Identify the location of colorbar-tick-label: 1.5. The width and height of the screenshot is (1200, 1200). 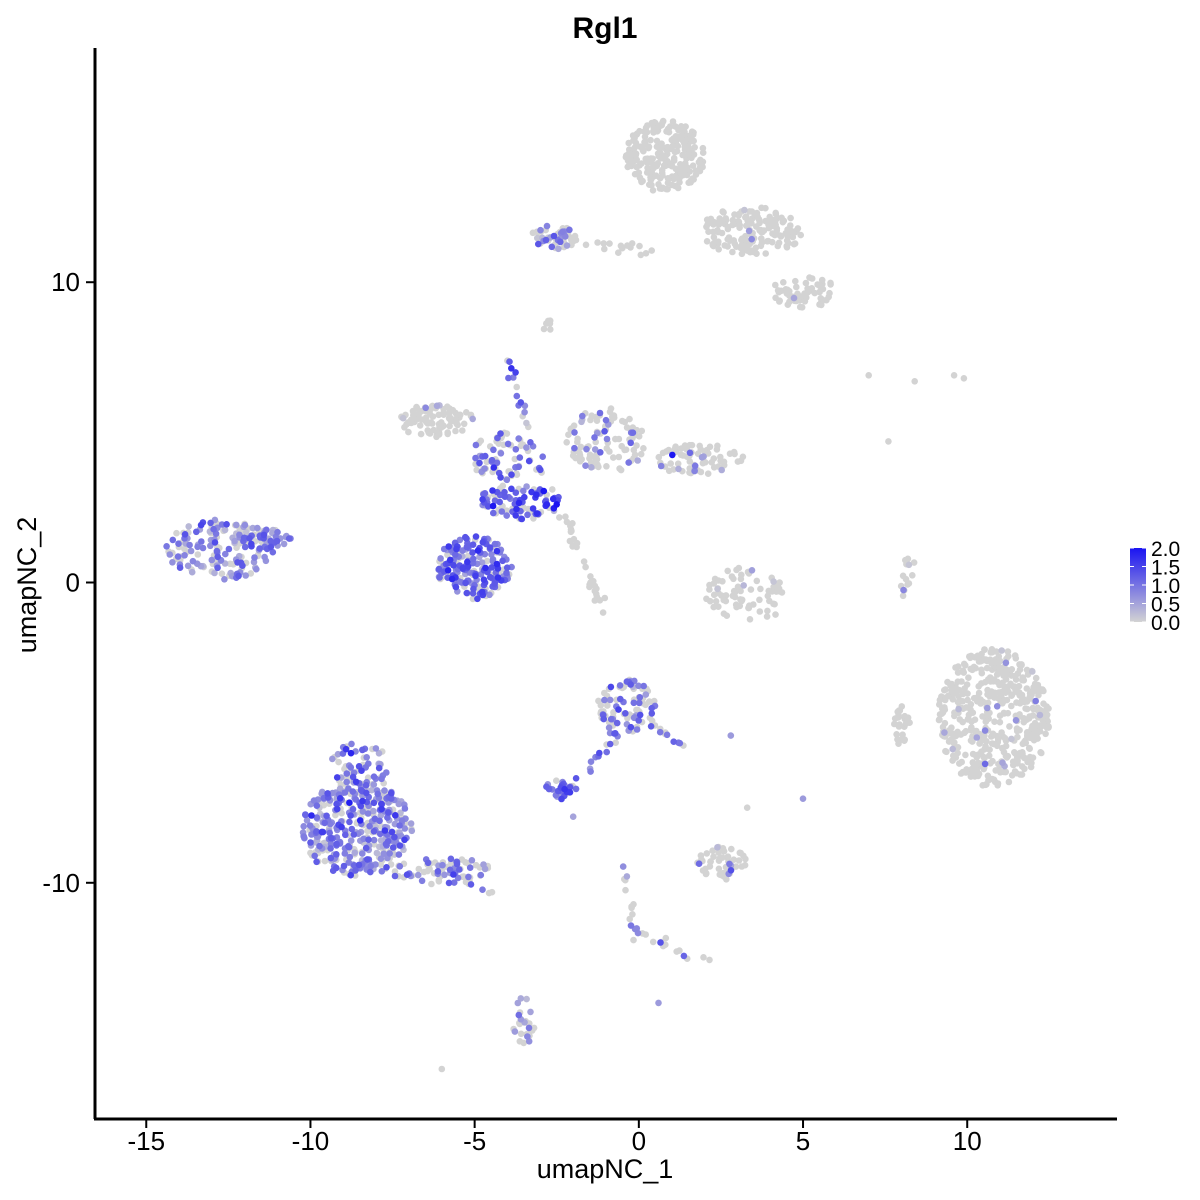
(1165, 568).